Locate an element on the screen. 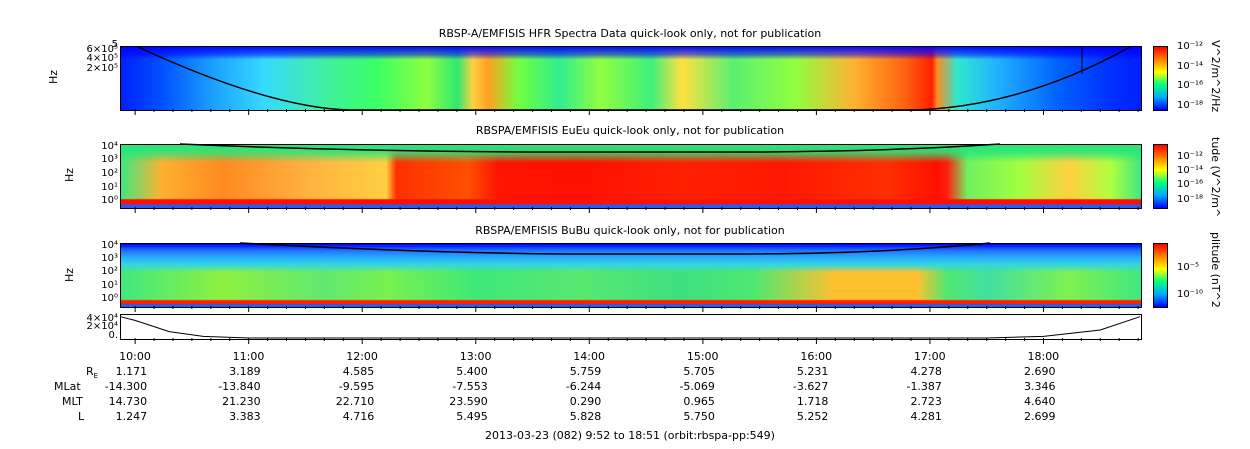 Image resolution: width=1250 pixels, height=449 pixels. panel2-colorbar is located at coordinates (1160, 176).